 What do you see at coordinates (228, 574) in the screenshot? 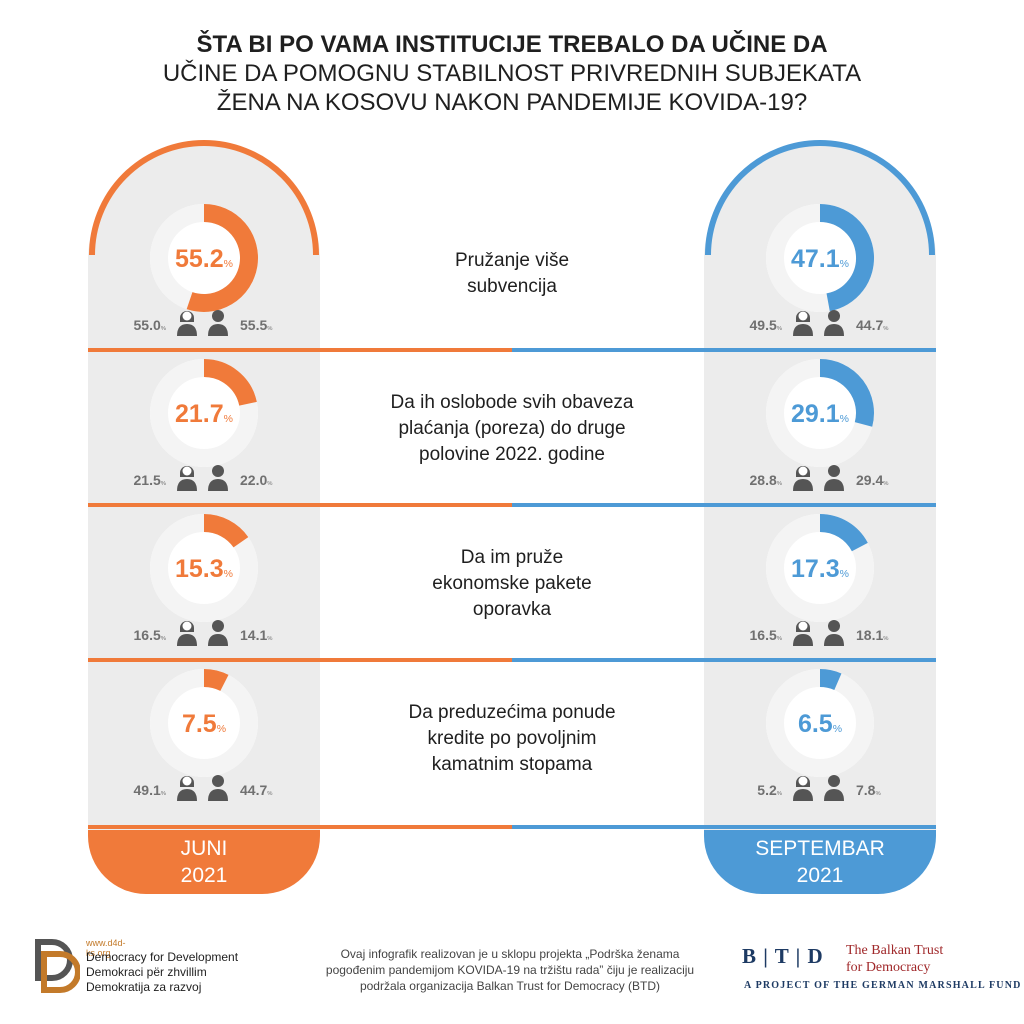
I see `total-label-0-2-percent-sign: %` at bounding box center [228, 574].